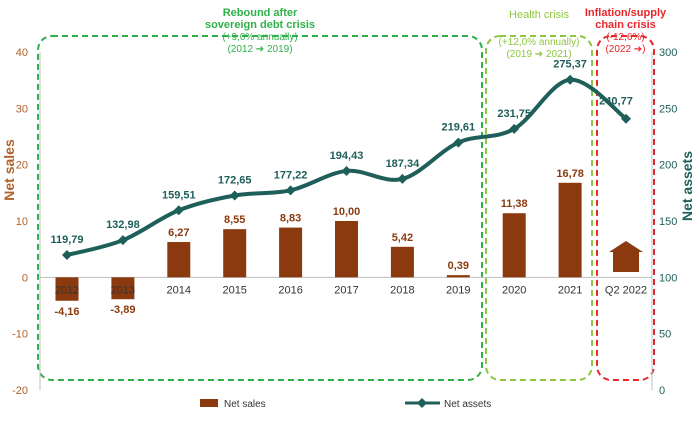 This screenshot has width=700, height=433. Describe the element at coordinates (235, 253) in the screenshot. I see `bar-2015` at that location.